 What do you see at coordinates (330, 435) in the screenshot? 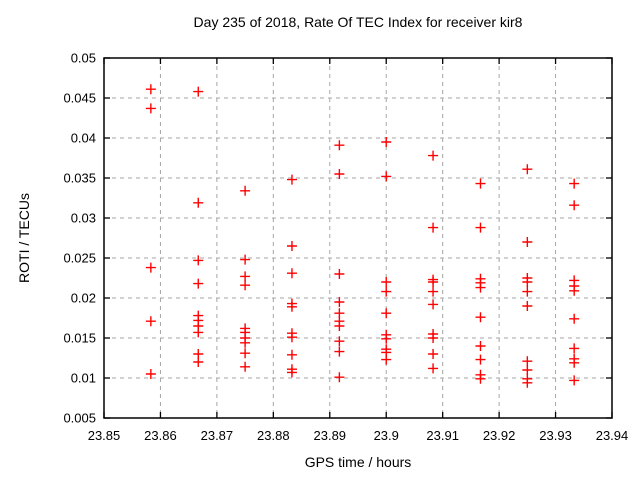
I see `x-tick-label: 23.89` at bounding box center [330, 435].